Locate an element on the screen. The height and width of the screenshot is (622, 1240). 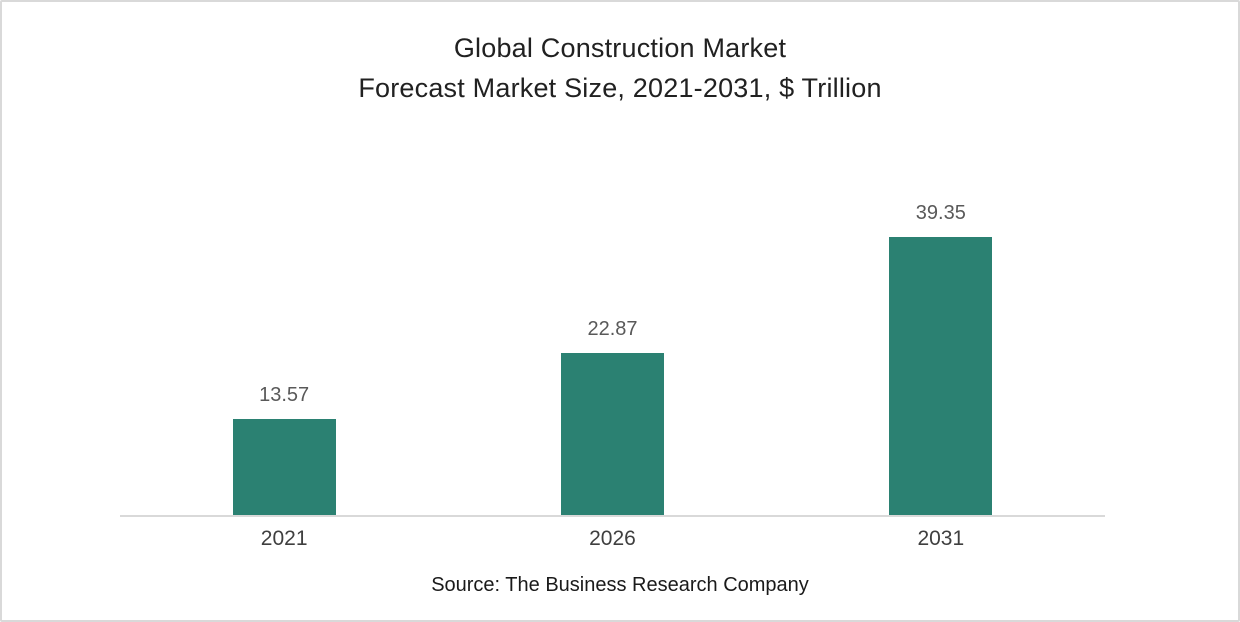
data-label-2021: 13.57 is located at coordinates (284, 395).